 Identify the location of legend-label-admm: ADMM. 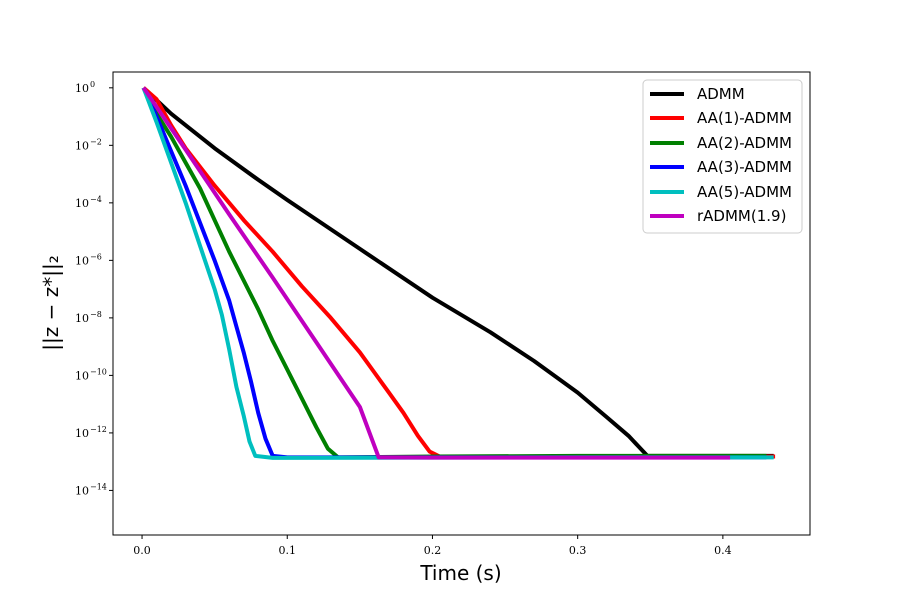
(721, 94).